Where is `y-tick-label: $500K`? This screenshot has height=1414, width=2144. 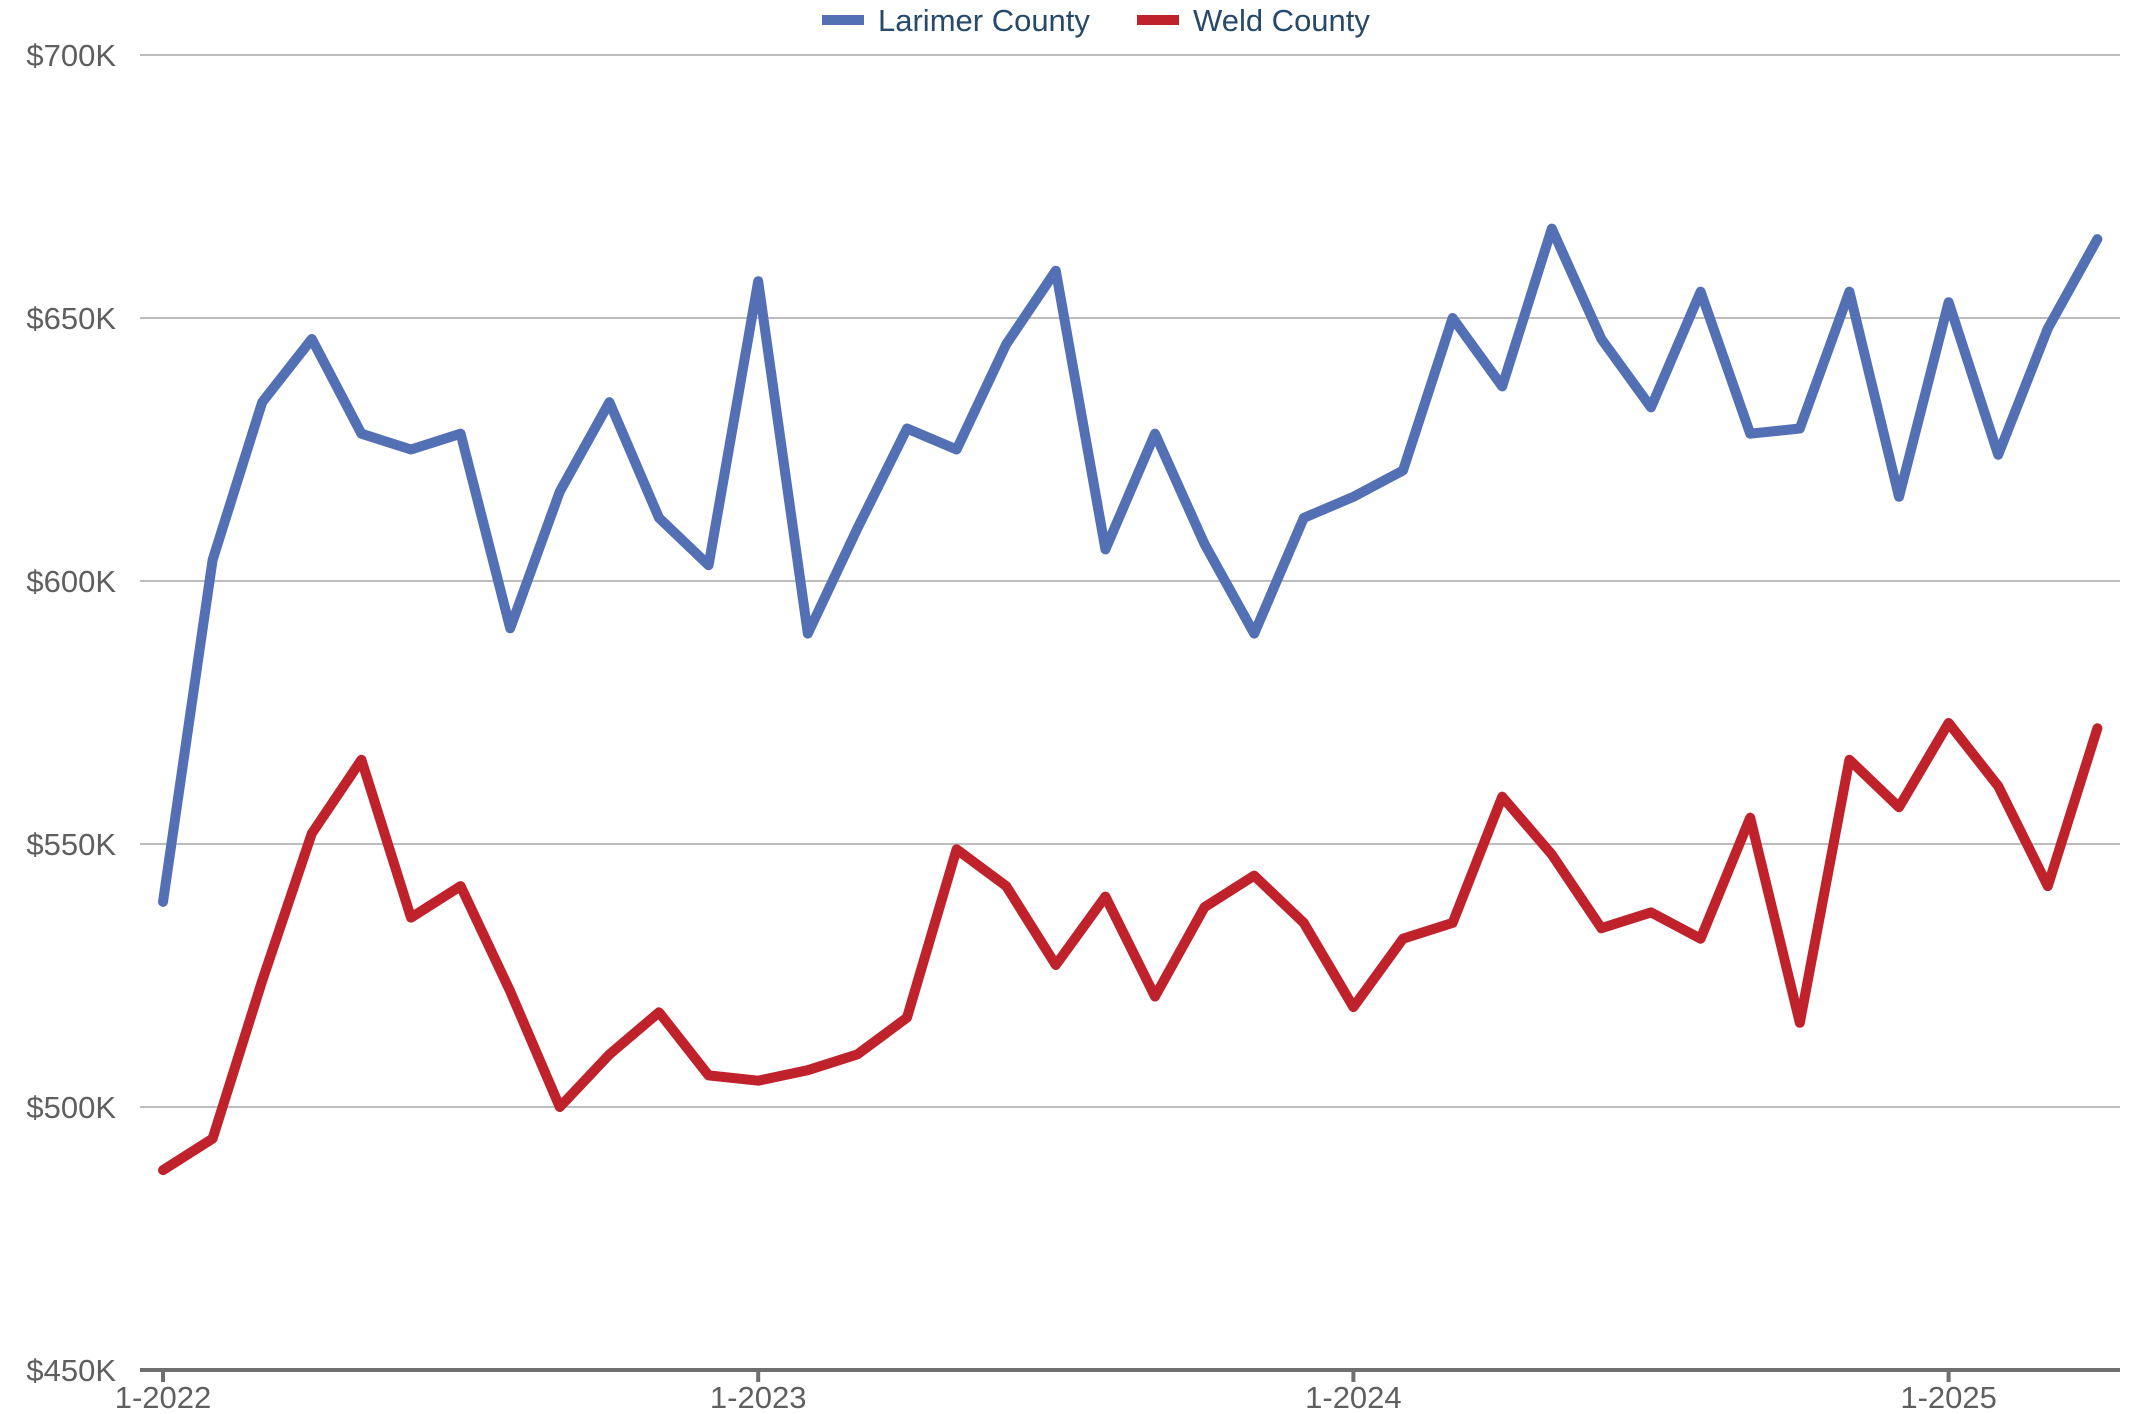
y-tick-label: $500K is located at coordinates (71, 1107).